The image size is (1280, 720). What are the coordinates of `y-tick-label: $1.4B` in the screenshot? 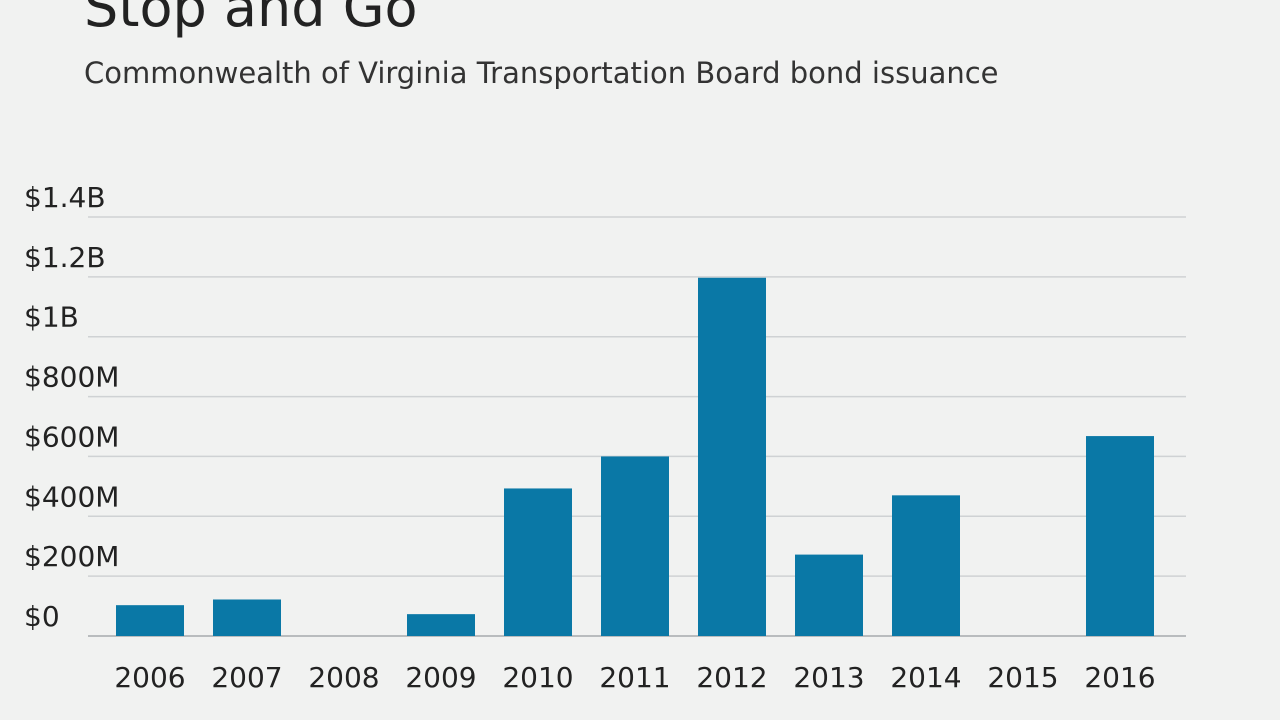 It's located at (65, 197).